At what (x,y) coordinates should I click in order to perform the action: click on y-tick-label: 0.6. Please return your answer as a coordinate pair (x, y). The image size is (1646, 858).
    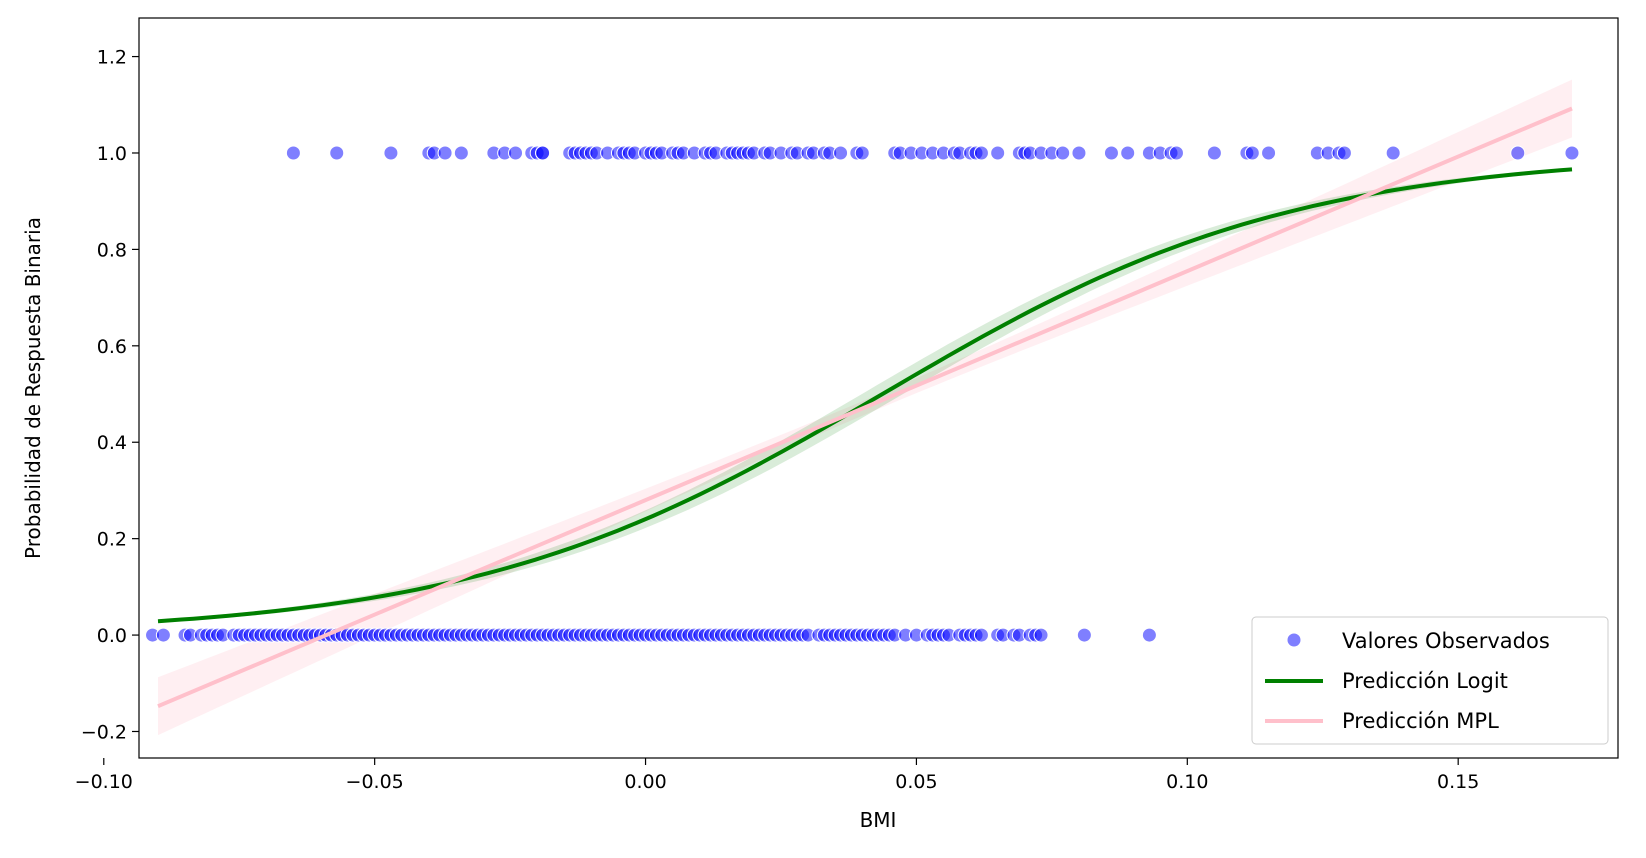
    Looking at the image, I should click on (112, 347).